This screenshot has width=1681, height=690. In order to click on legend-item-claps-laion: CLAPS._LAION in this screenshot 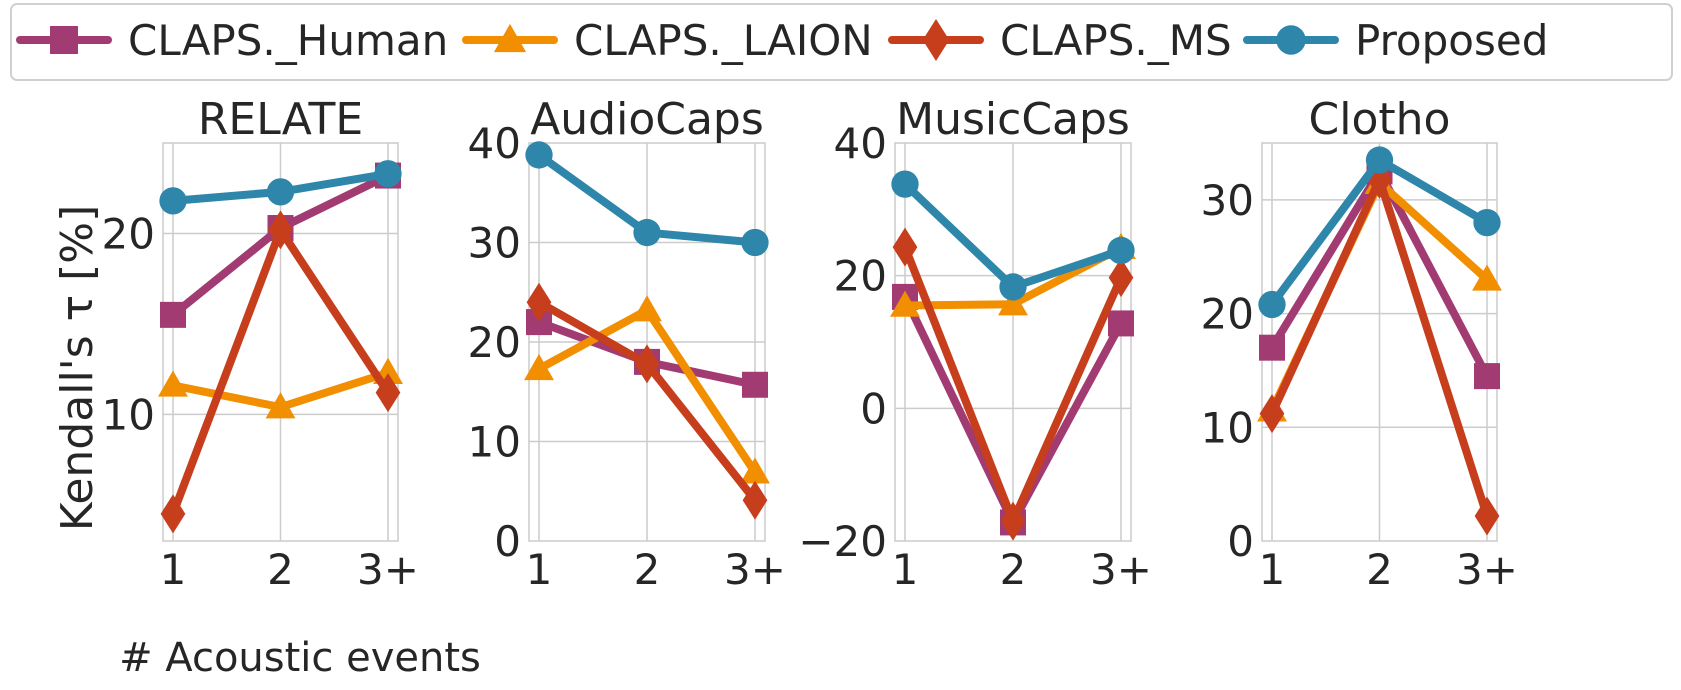, I will do `click(667, 40)`.